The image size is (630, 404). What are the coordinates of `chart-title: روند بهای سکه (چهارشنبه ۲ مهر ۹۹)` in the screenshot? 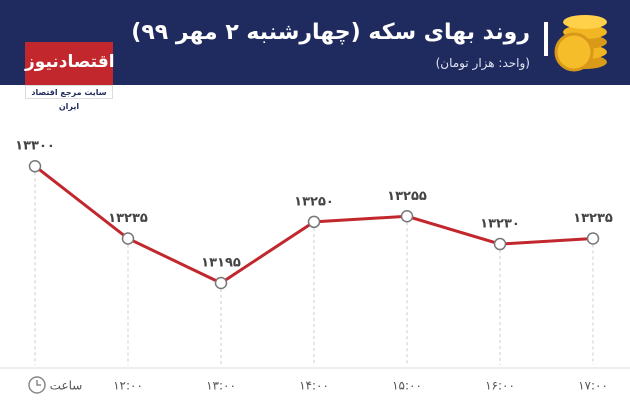 It's located at (330, 32).